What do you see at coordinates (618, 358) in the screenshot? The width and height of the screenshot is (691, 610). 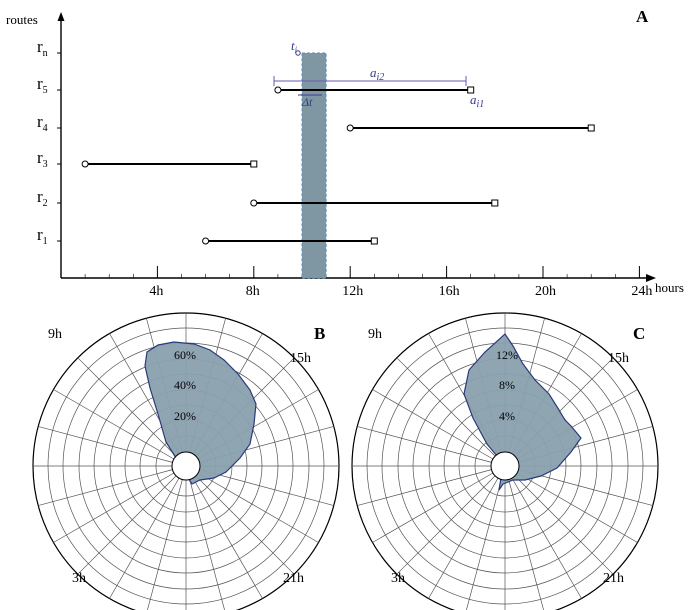 I see `hour-label-15h-c: 15h` at bounding box center [618, 358].